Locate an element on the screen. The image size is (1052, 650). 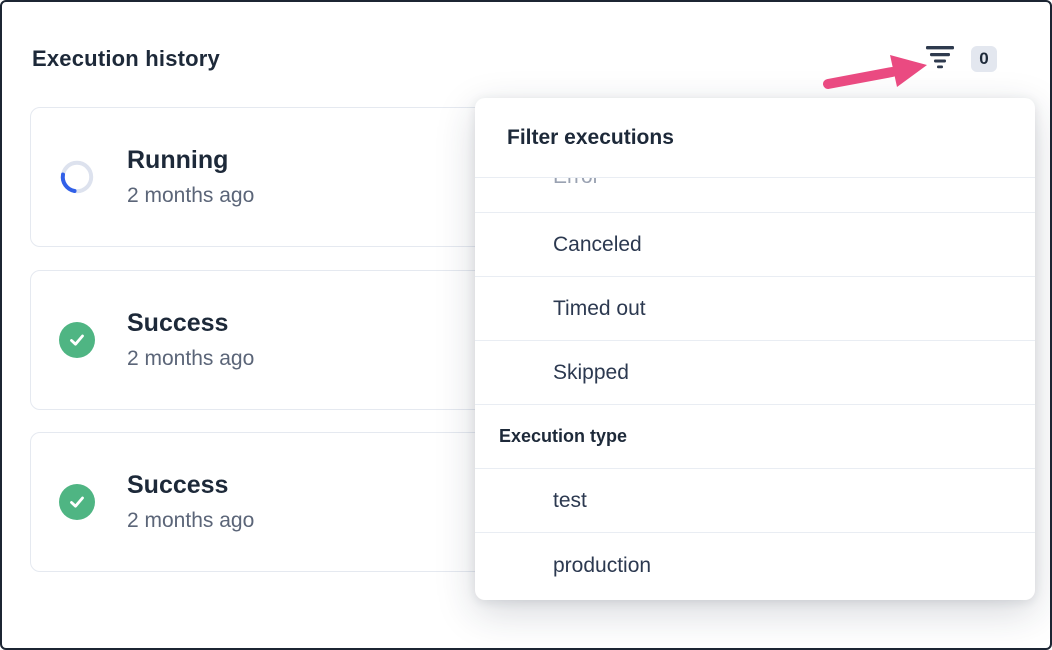
page-title: Execution history is located at coordinates (126, 58).